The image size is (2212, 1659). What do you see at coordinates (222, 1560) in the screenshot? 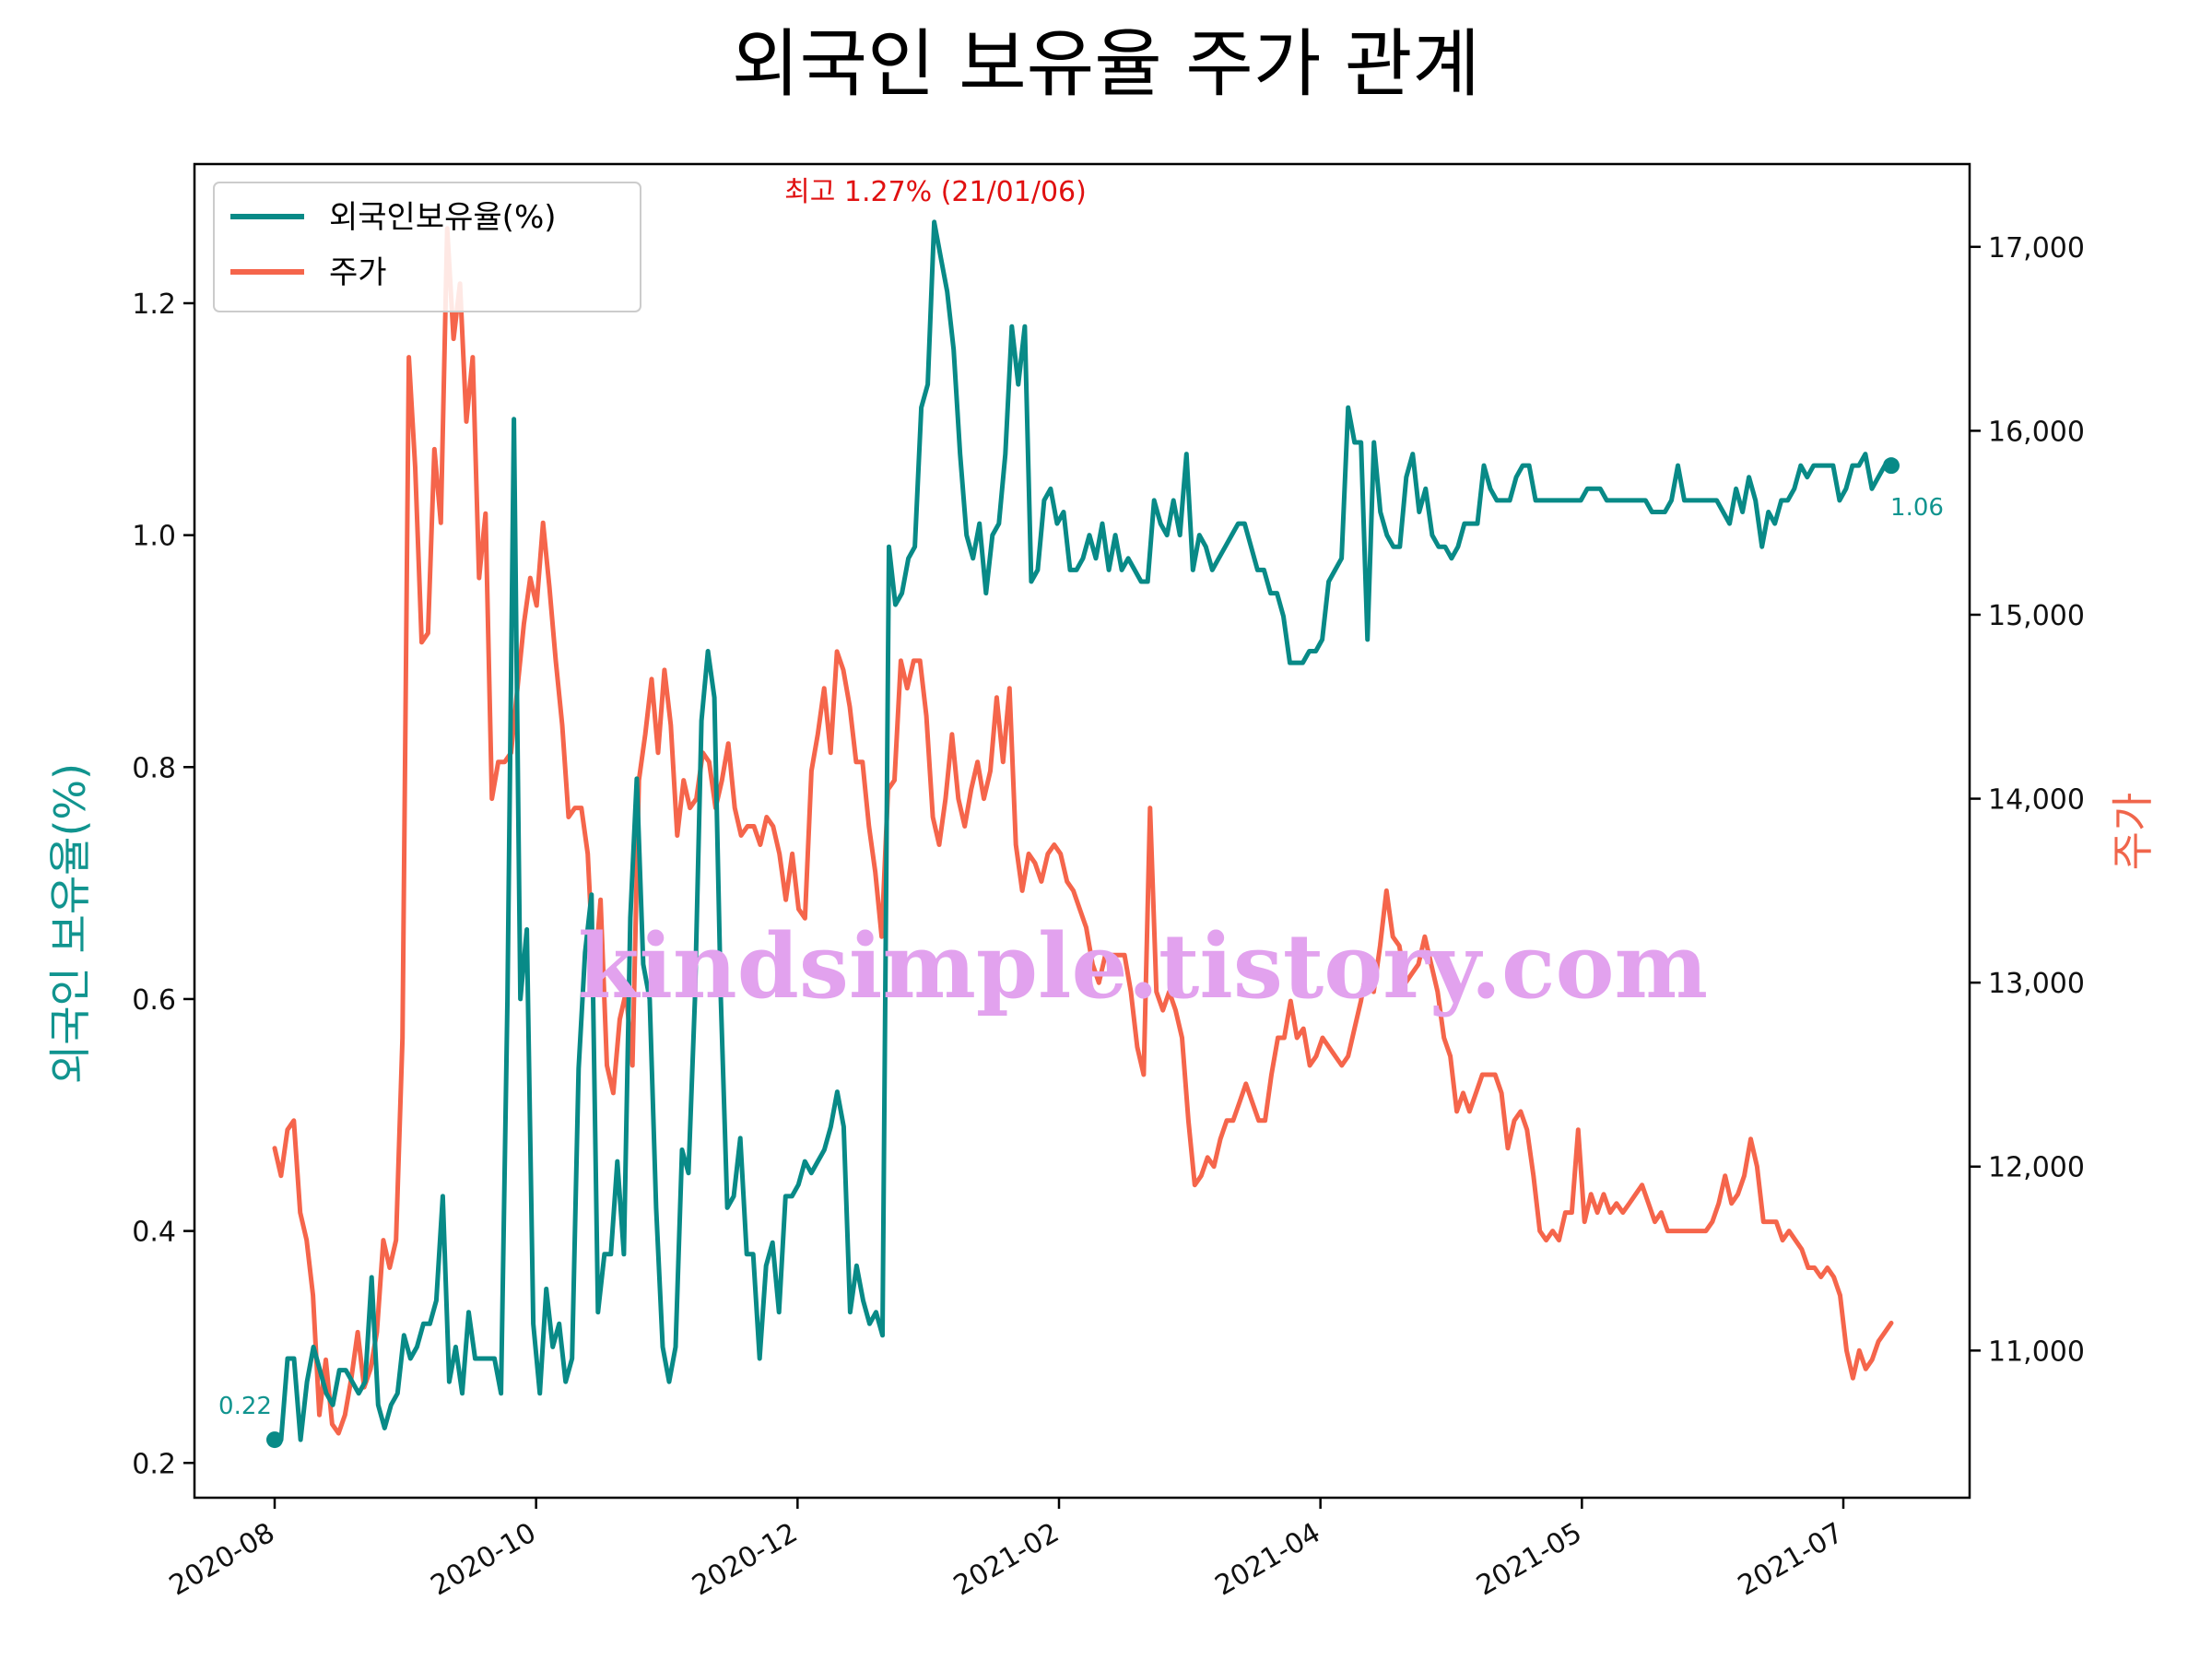
I see `x-tick-label-0: 2020-08` at bounding box center [222, 1560].